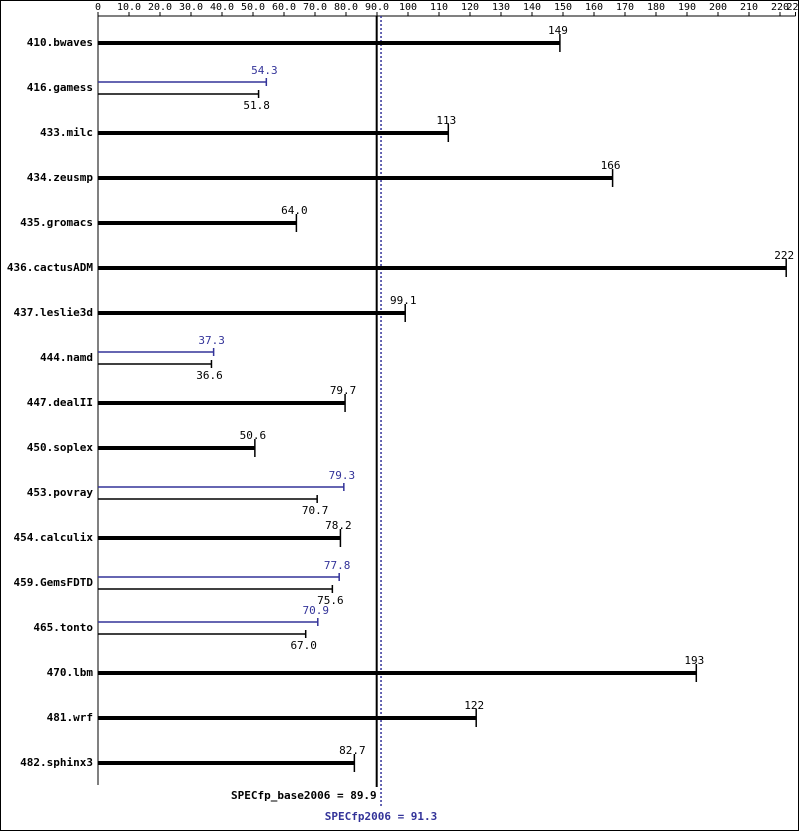 Image resolution: width=799 pixels, height=831 pixels. Describe the element at coordinates (209, 375) in the screenshot. I see `value-label: 36.6` at that location.